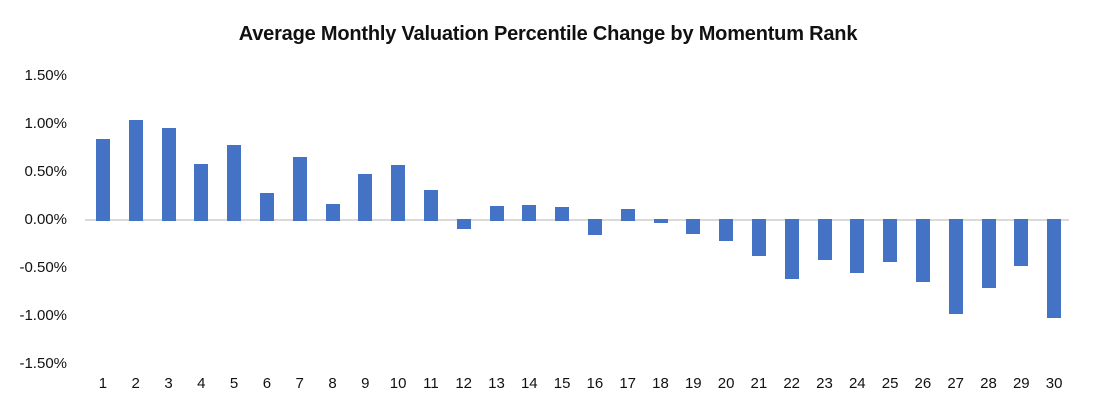 The width and height of the screenshot is (1096, 411). I want to click on x-tick-label: 5, so click(234, 383).